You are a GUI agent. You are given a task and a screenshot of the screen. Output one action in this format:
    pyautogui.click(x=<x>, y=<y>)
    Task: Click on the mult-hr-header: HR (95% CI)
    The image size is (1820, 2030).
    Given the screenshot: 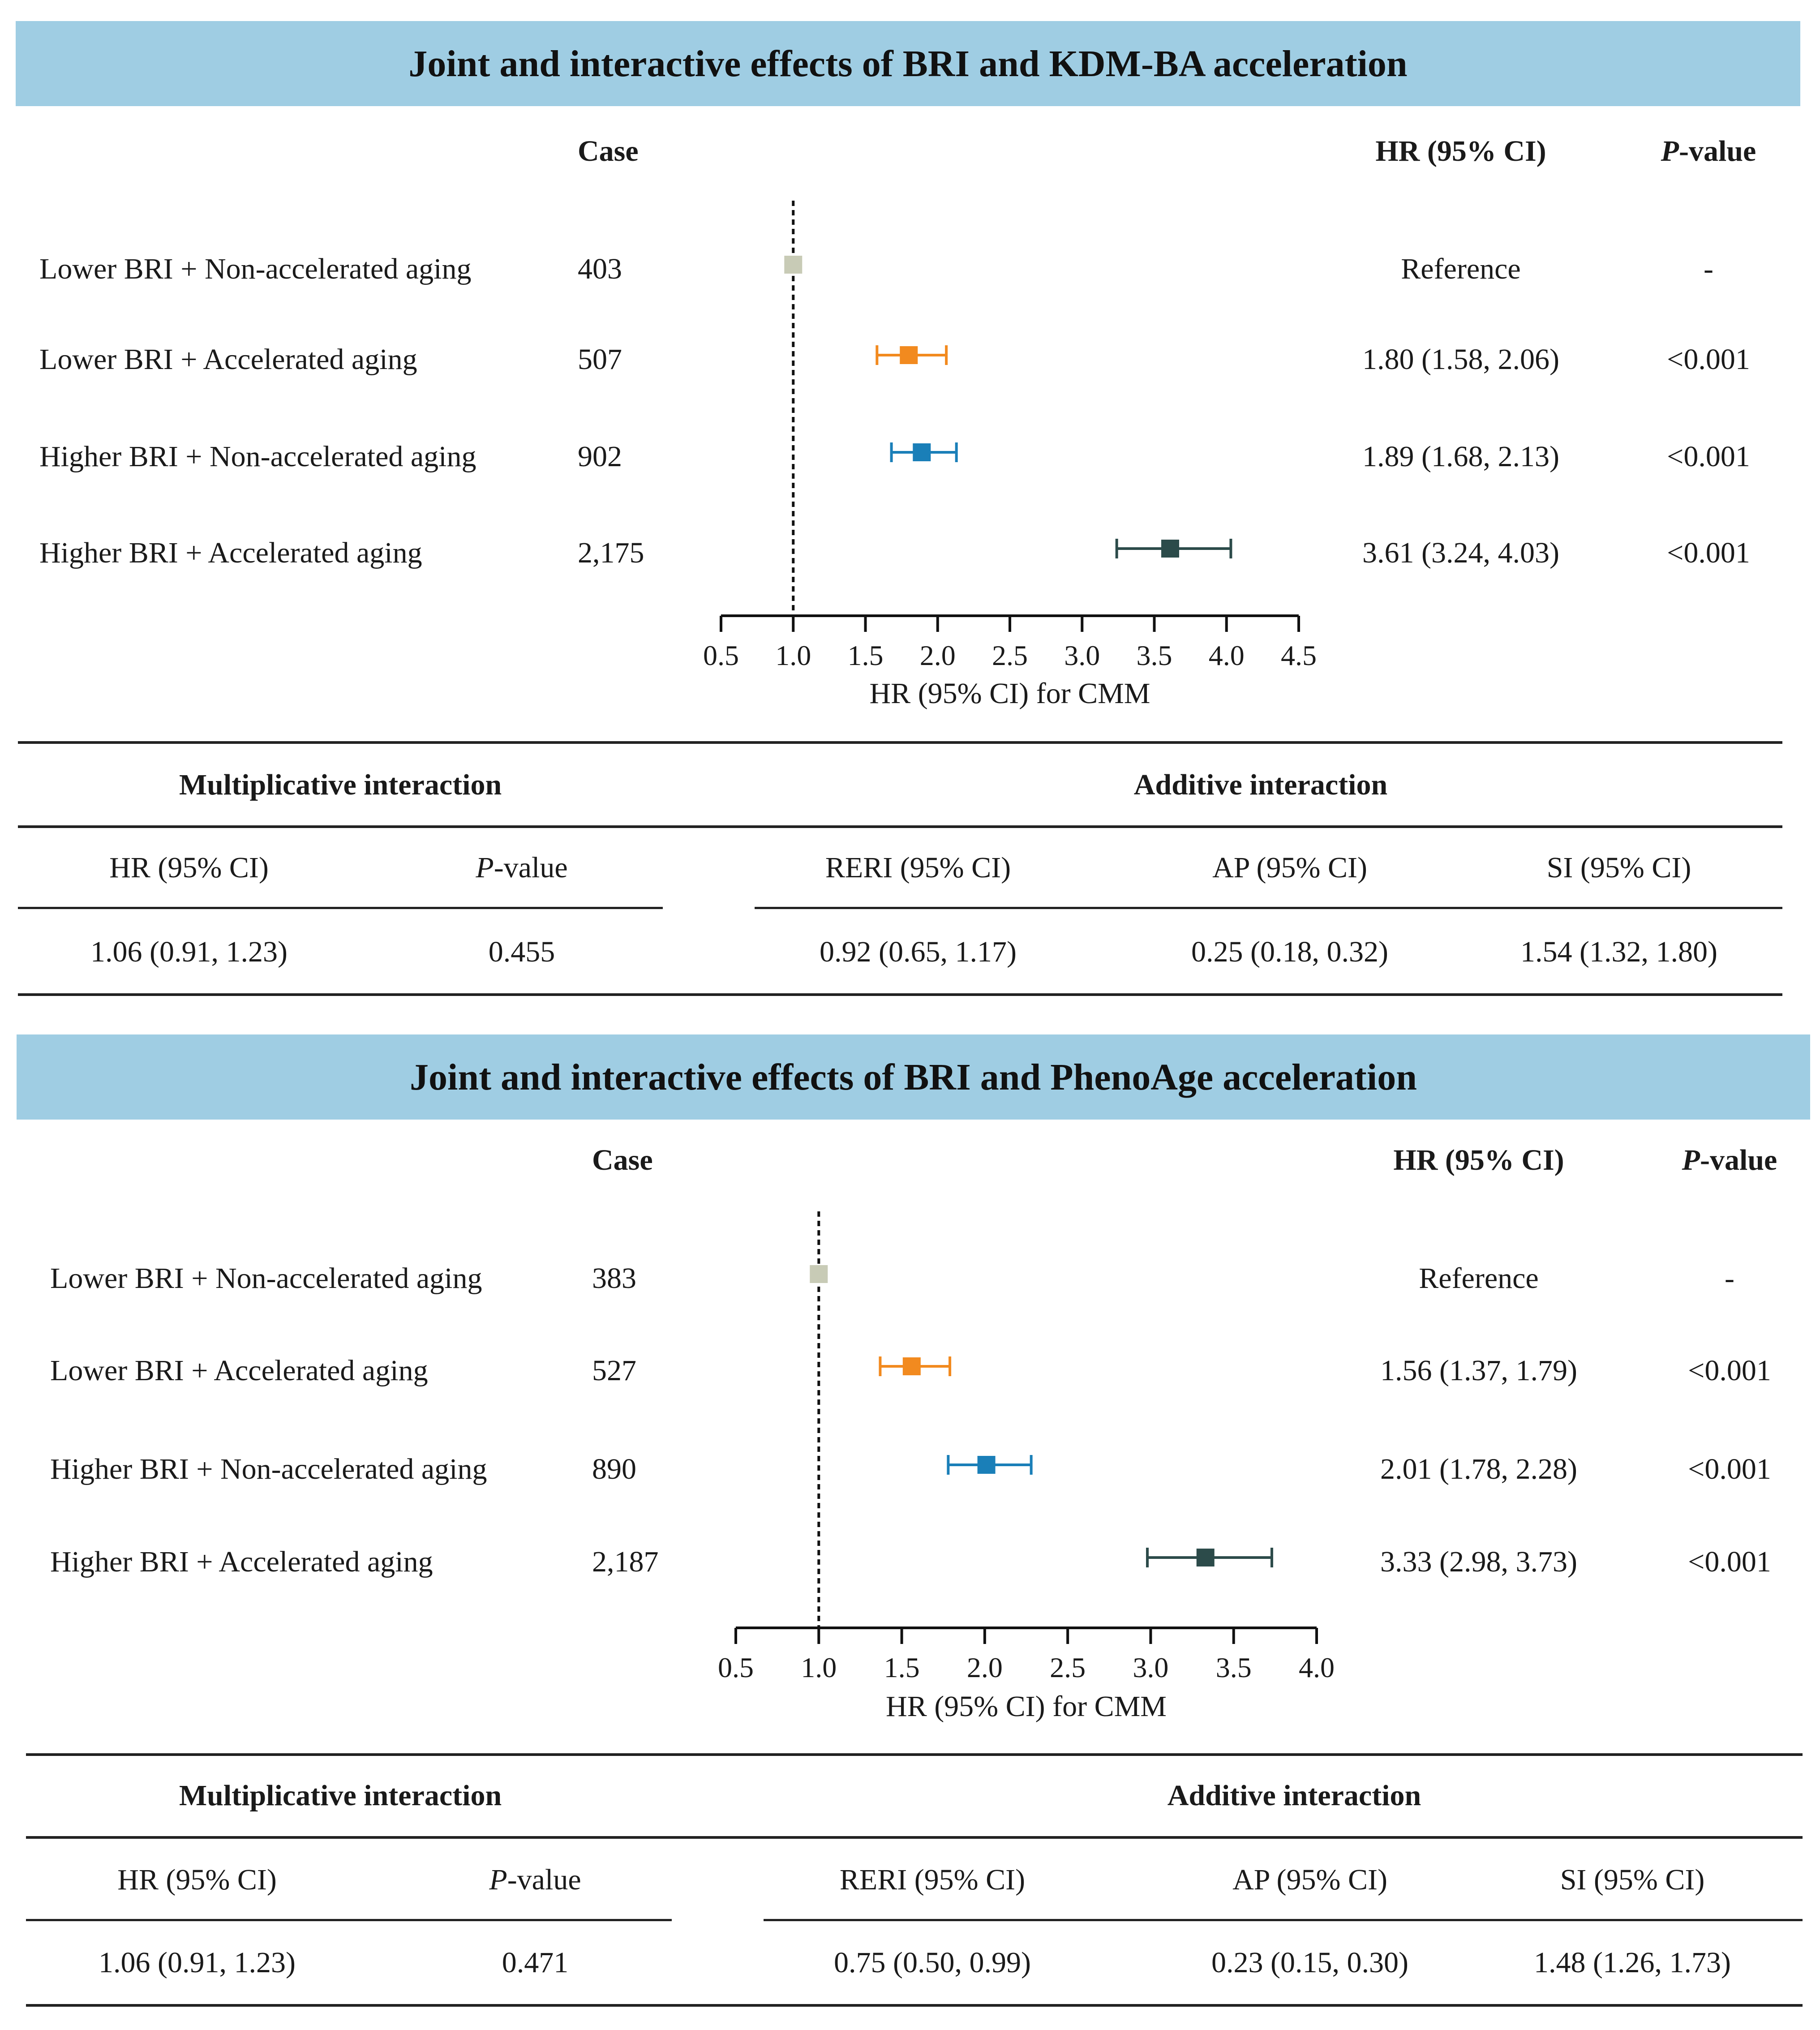 What is the action you would take?
    pyautogui.click(x=197, y=1879)
    